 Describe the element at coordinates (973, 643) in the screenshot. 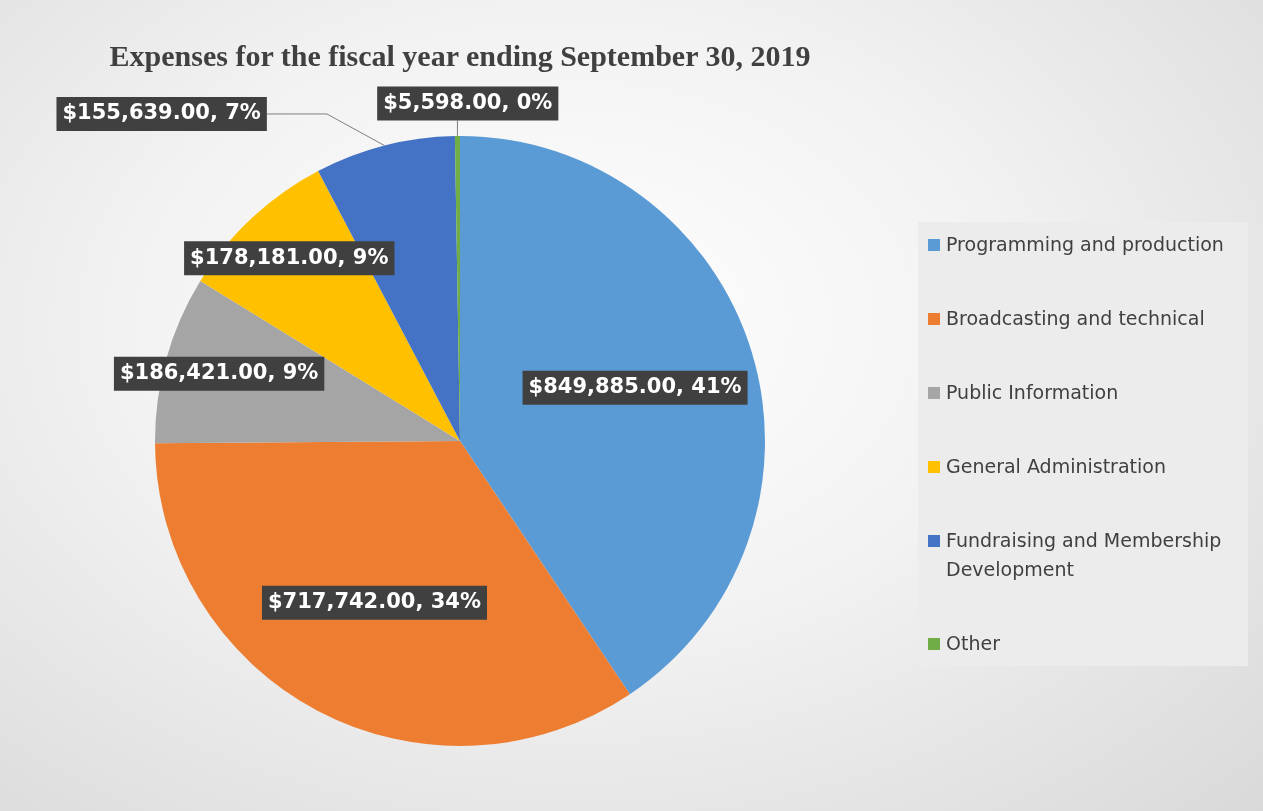

I see `legend-label: Other` at that location.